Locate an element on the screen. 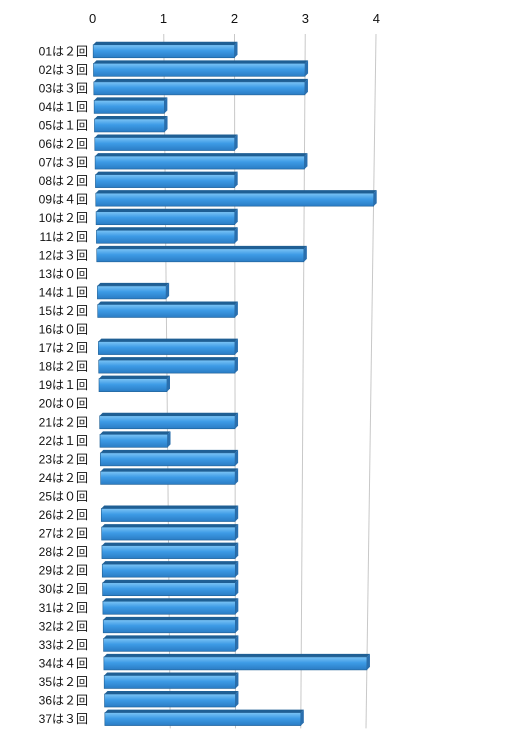 This screenshot has width=531, height=744. category-label: 11は２回 is located at coordinates (64, 237).